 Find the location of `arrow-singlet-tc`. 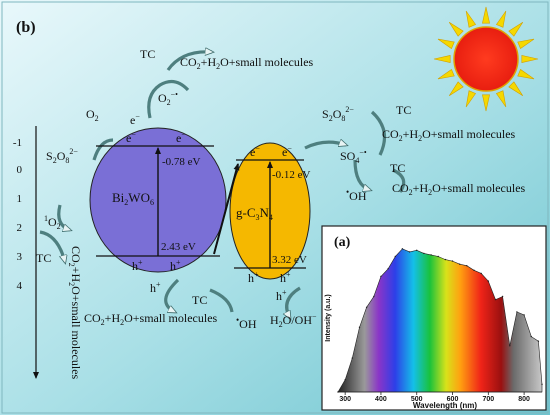

arrow-singlet-tc is located at coordinates (52, 246).